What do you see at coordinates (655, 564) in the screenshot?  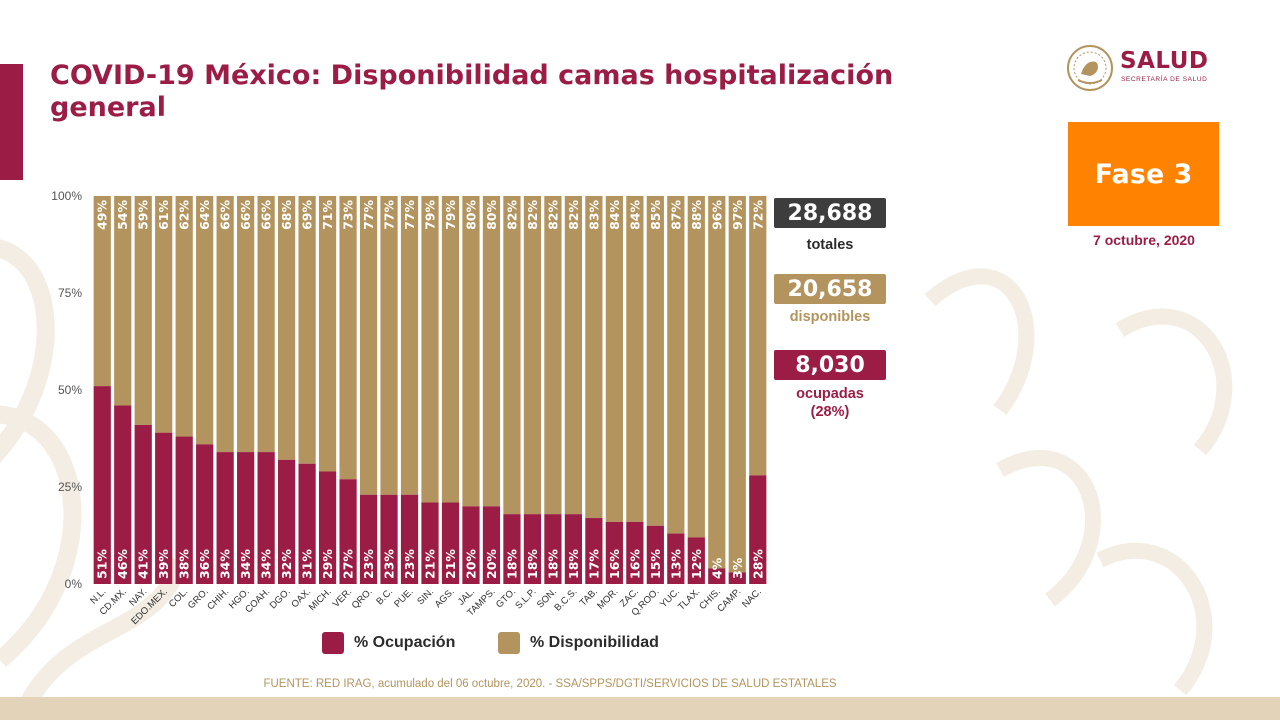 I see `data-label-ocupacion: 15%` at bounding box center [655, 564].